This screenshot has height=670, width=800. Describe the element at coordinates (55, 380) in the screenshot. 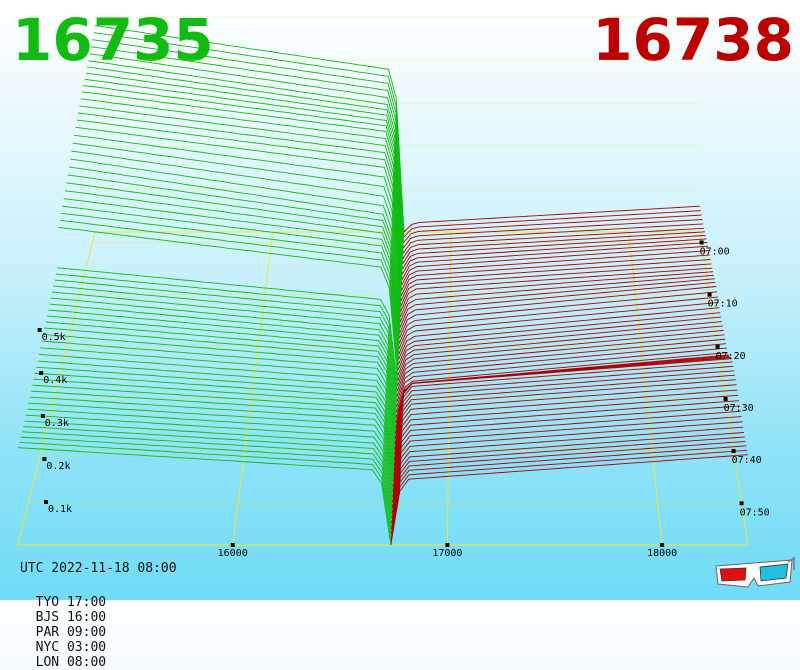

I see `depth-tick-label: 0.4k` at that location.